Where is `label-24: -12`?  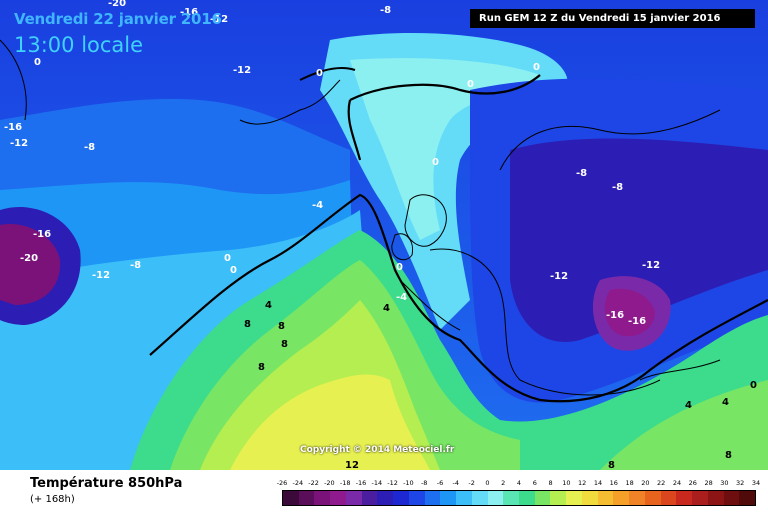 label-24: -12 is located at coordinates (651, 265).